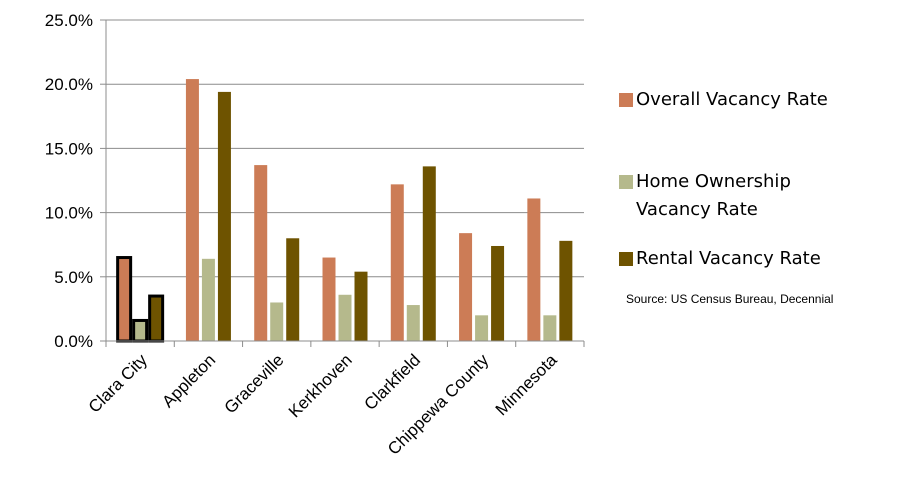 This screenshot has width=899, height=502. What do you see at coordinates (69, 84) in the screenshot?
I see `y-tick-label: 20.0%` at bounding box center [69, 84].